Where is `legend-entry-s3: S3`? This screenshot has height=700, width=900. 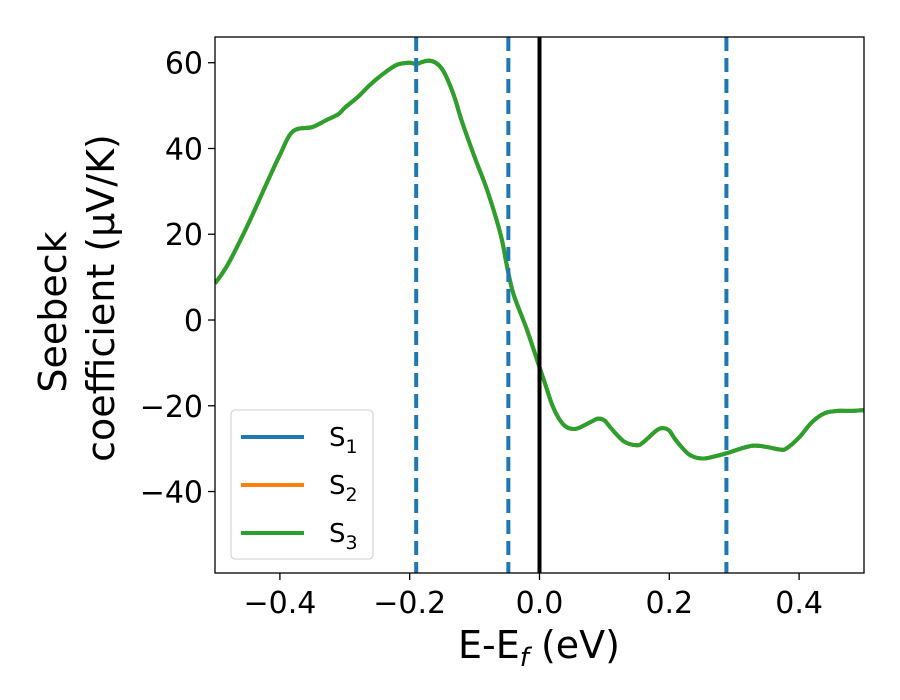
legend-entry-s3: S3 is located at coordinates (299, 536).